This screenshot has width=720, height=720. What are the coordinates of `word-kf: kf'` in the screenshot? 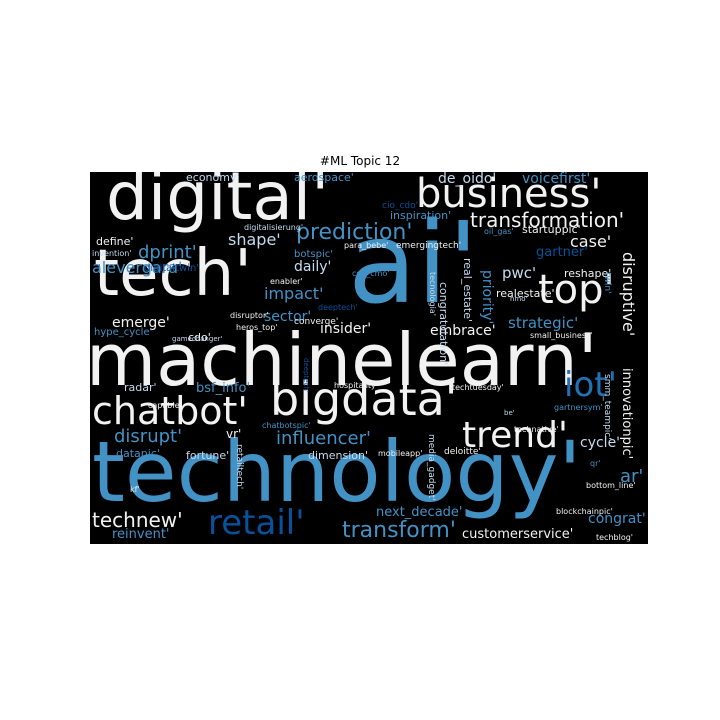 It's located at (135, 489).